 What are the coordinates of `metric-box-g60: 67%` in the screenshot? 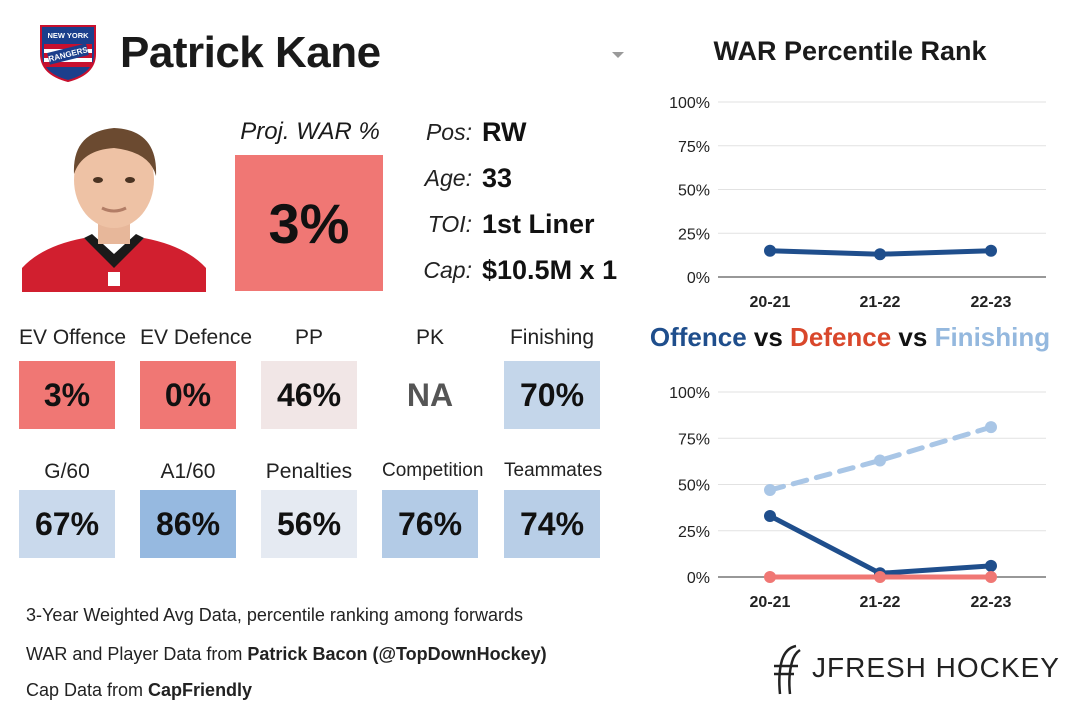 It's located at (67, 524).